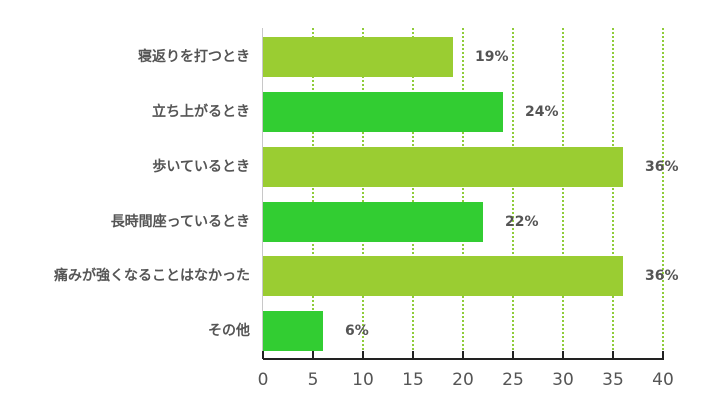  What do you see at coordinates (542, 112) in the screenshot?
I see `value-label: 24%` at bounding box center [542, 112].